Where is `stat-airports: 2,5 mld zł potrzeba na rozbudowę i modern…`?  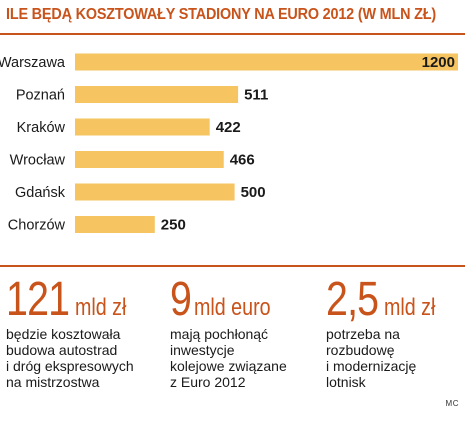 stat-airports: 2,5 mld zł potrzeba na rozbudowę i modern… is located at coordinates (386, 333).